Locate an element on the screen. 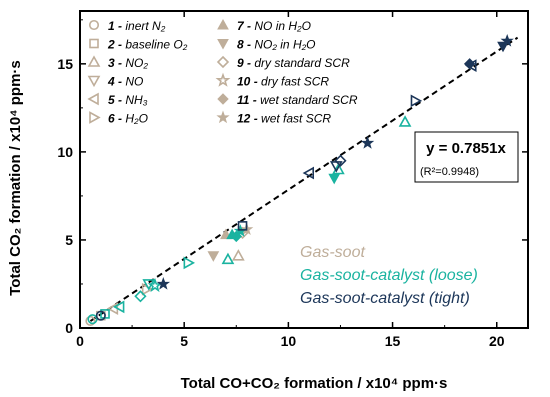 This screenshot has width=550, height=397. group-label: Gas-soot is located at coordinates (332, 252).